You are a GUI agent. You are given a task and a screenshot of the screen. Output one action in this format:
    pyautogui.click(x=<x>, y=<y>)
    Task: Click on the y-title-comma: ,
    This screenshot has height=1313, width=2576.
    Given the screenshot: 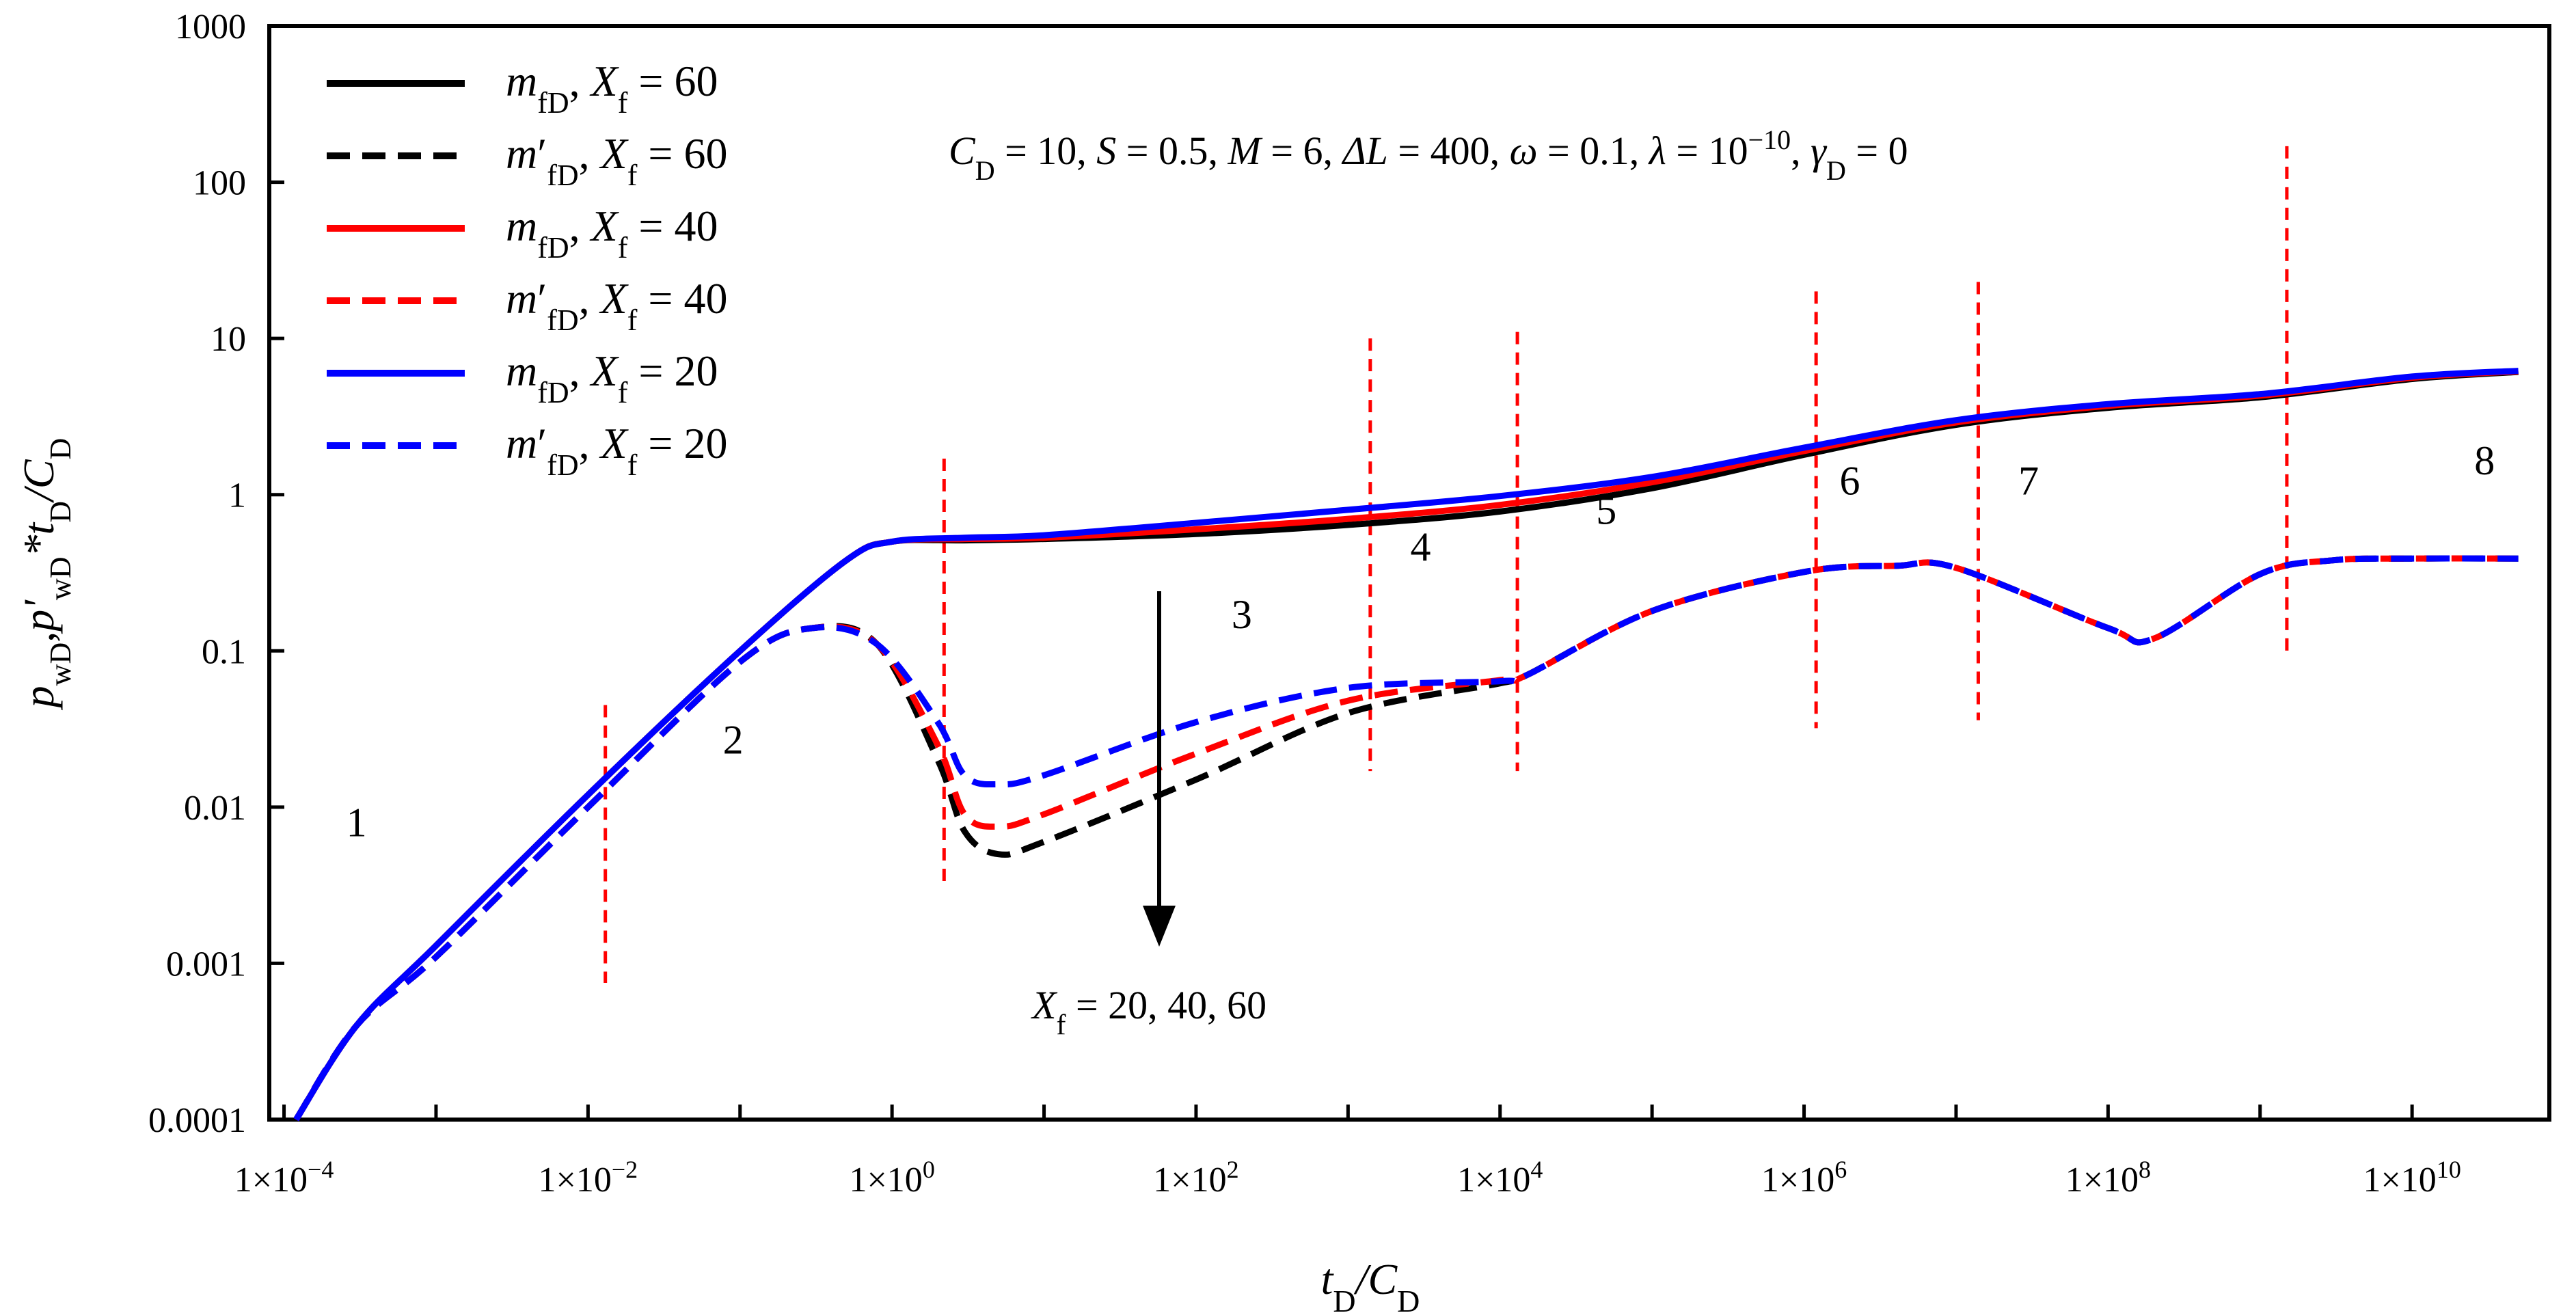 What is the action you would take?
    pyautogui.click(x=39, y=637)
    